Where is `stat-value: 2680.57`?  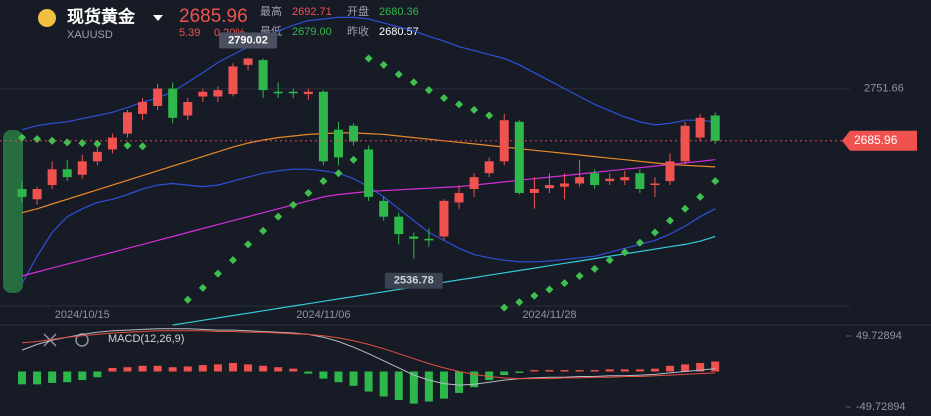 stat-value: 2680.57 is located at coordinates (399, 32).